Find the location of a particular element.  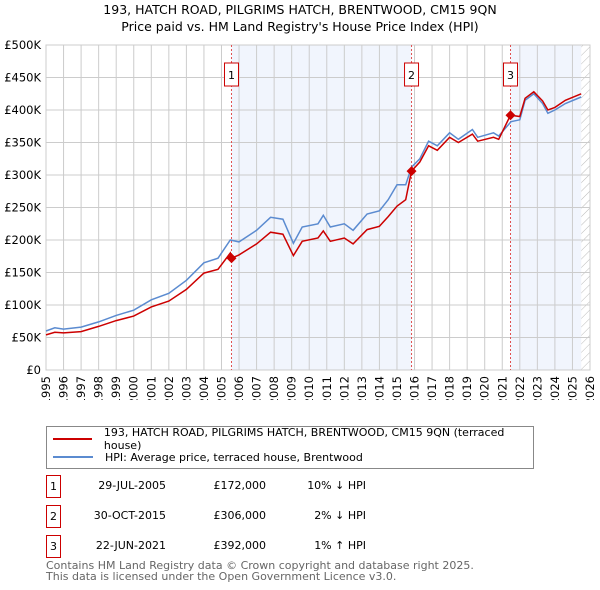

y-tick-label: £0 is located at coordinates (33, 370).